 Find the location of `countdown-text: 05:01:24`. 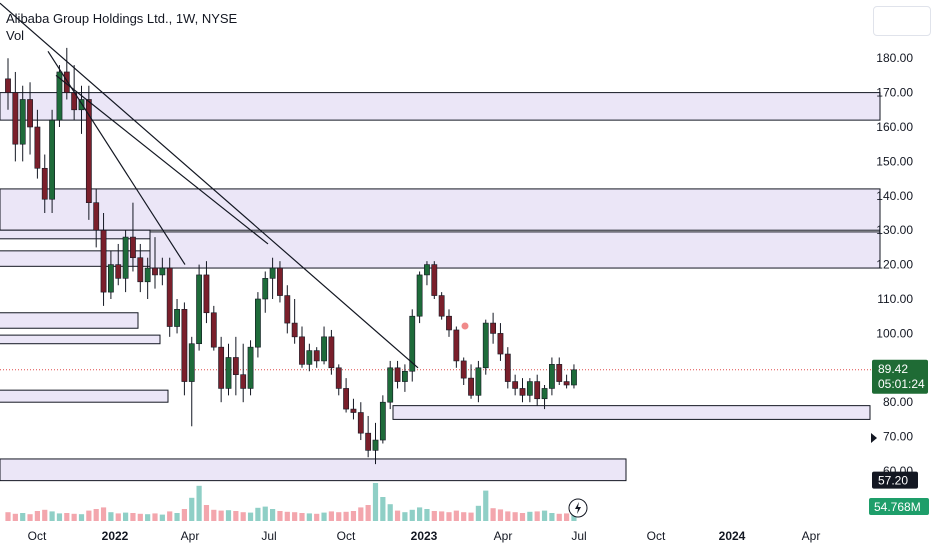

countdown-text: 05:01:24 is located at coordinates (901, 384).